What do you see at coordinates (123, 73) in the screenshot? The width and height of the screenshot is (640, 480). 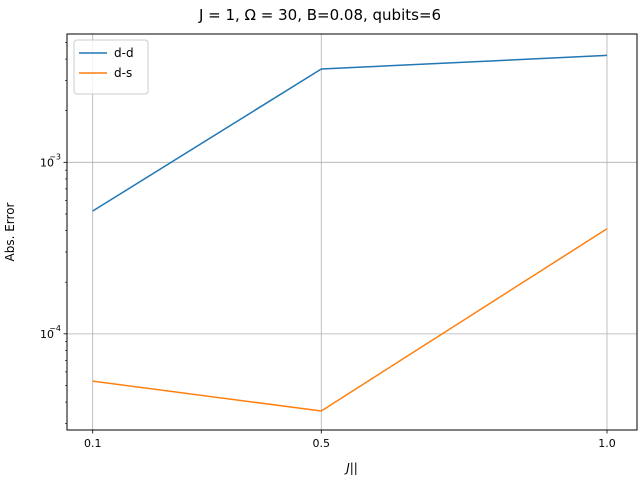 I see `legend-label: d-s` at bounding box center [123, 73].